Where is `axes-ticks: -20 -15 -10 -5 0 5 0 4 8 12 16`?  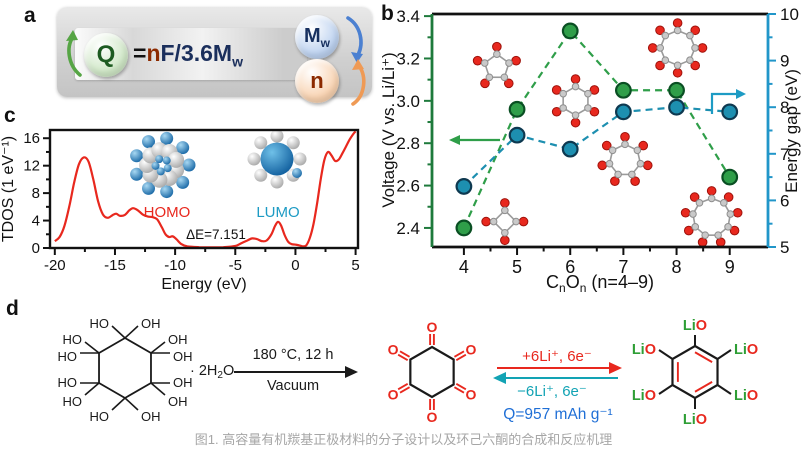
axes-ticks: -20 -15 -10 -5 0 5 0 4 8 12 16 is located at coordinates (191, 202).